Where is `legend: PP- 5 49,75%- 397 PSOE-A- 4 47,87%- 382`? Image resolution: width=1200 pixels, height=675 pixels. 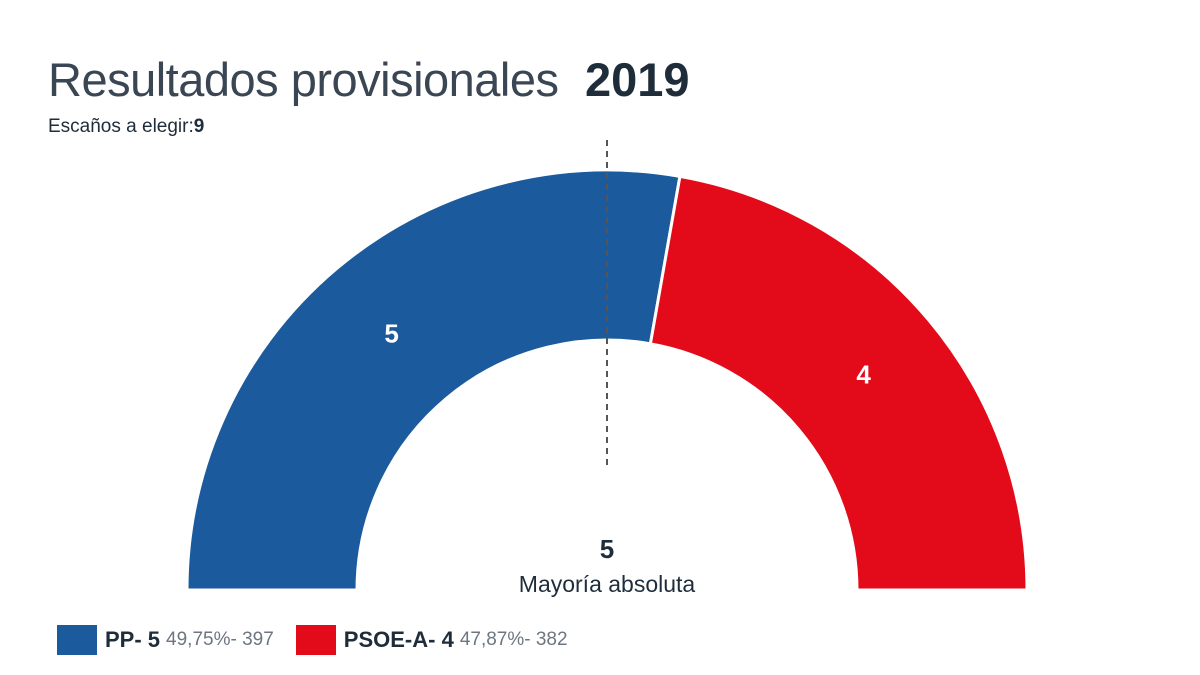
legend: PP- 5 49,75%- 397 PSOE-A- 4 47,87%- 382 is located at coordinates (323, 640).